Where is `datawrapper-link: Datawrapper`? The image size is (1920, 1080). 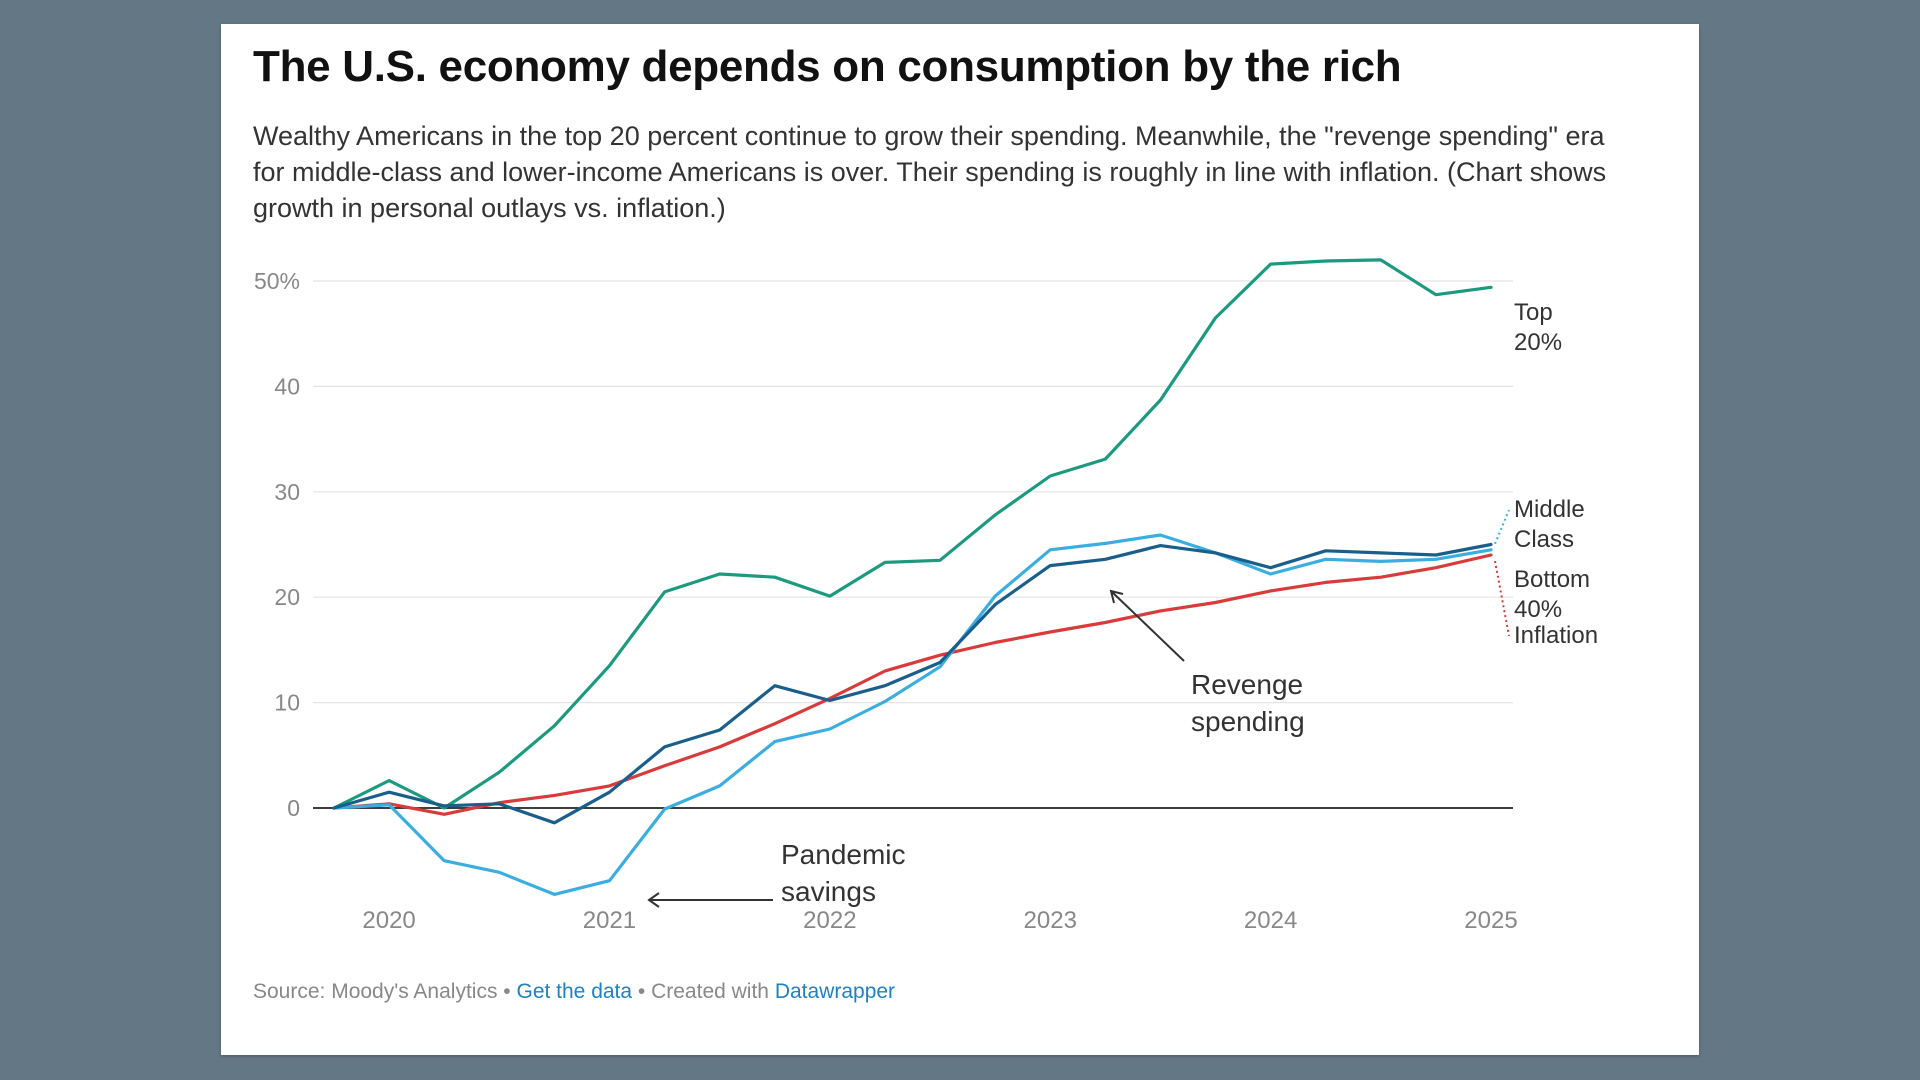
datawrapper-link: Datawrapper is located at coordinates (835, 991).